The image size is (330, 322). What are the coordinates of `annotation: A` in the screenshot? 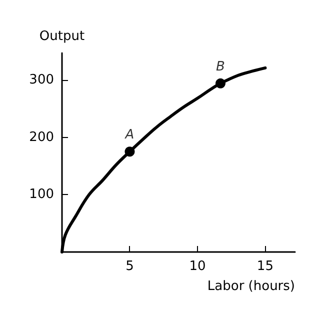 It's located at (129, 135).